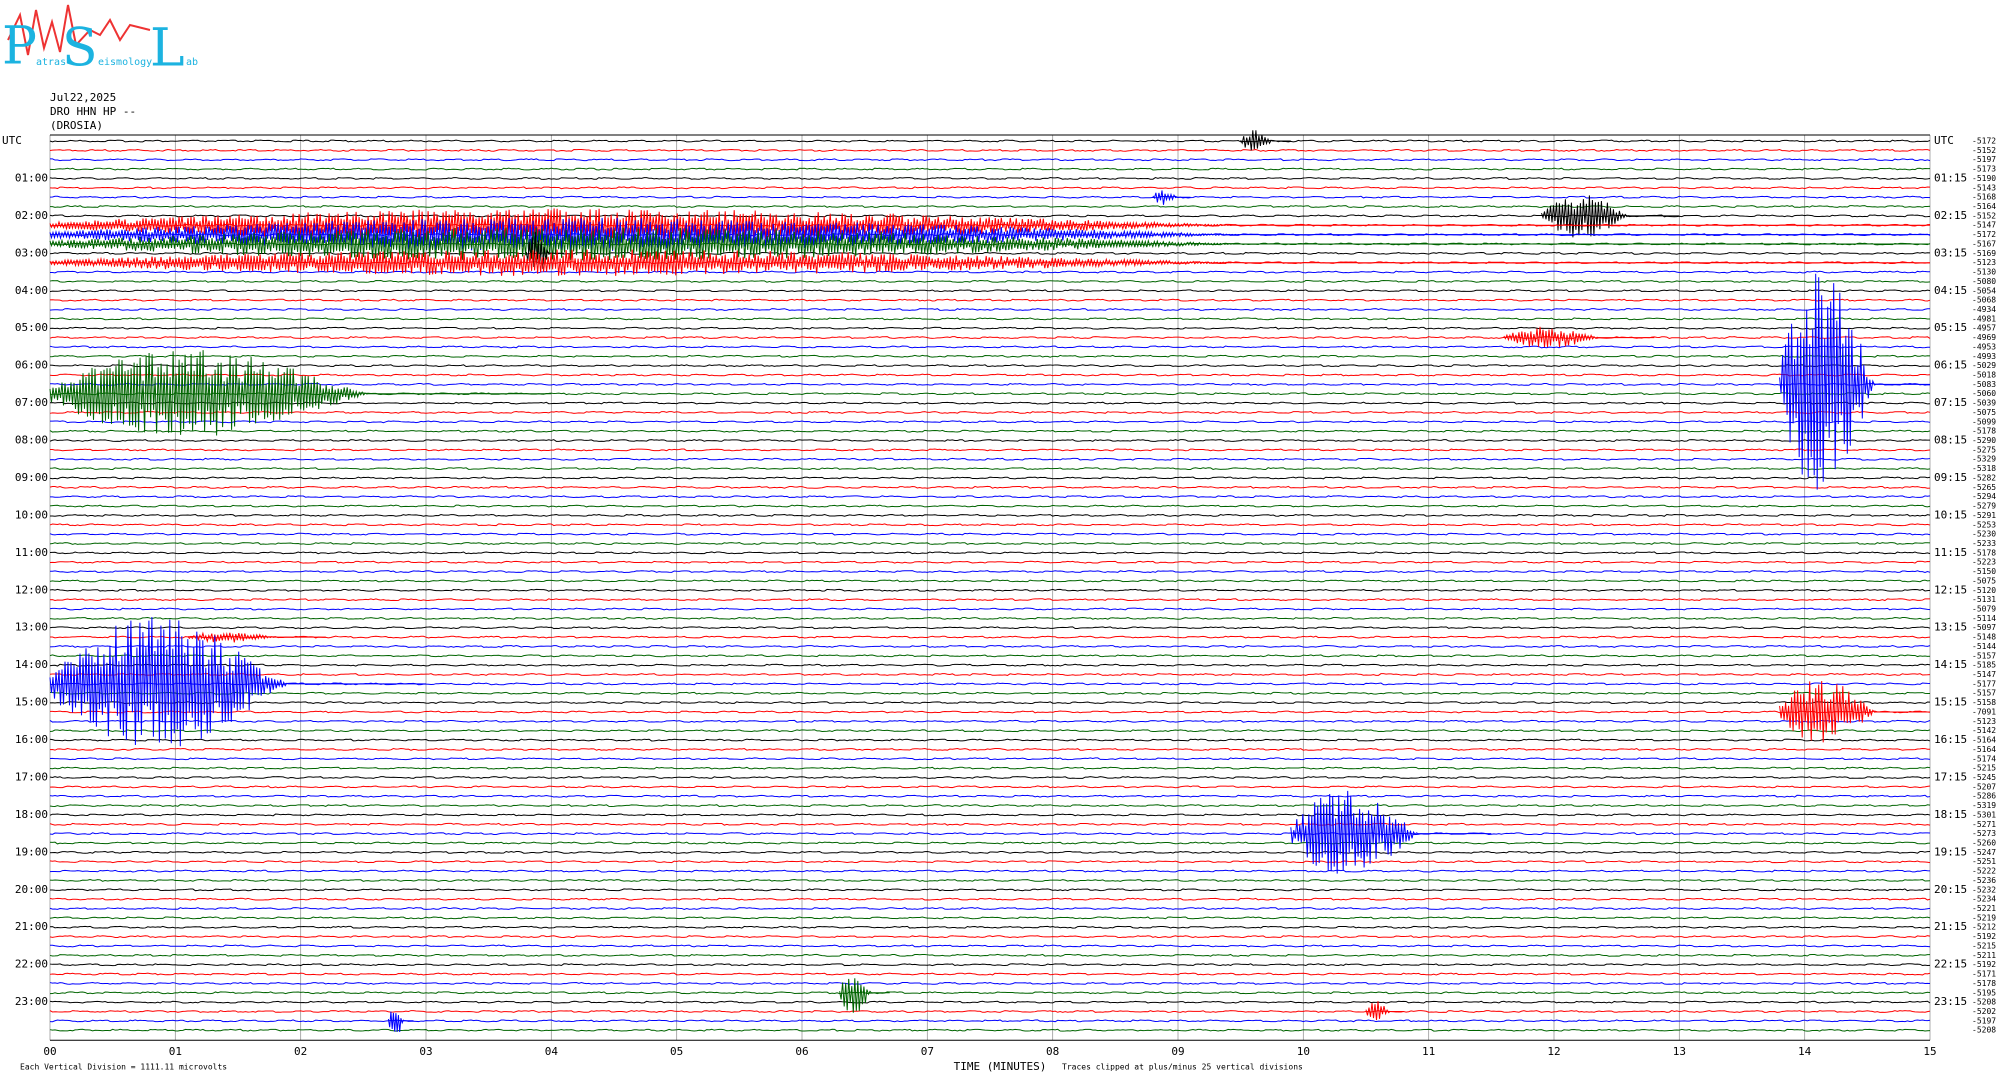 Image resolution: width=2010 pixels, height=1080 pixels. Describe the element at coordinates (1950, 440) in the screenshot. I see `right-time-label: 08:15` at that location.